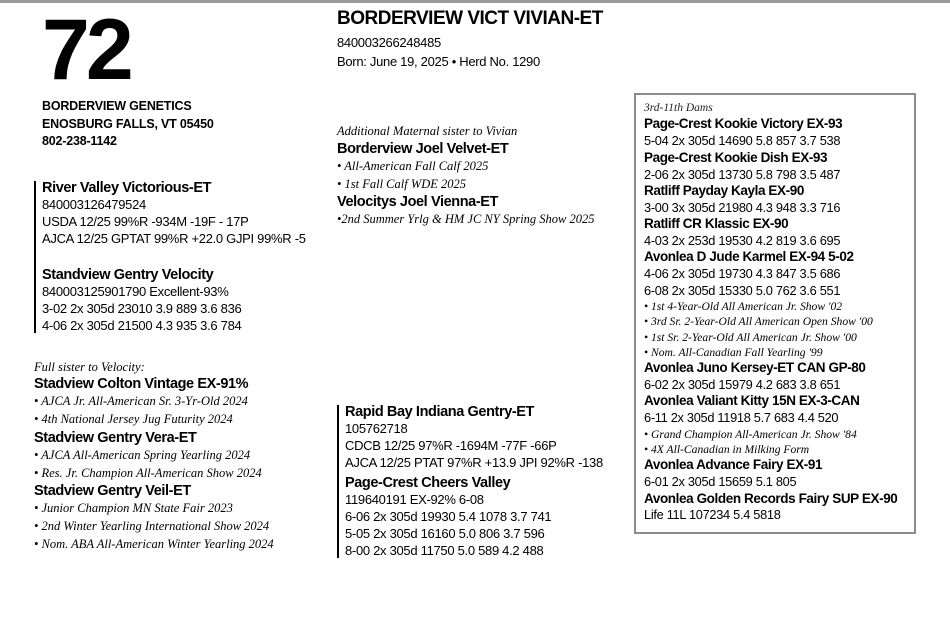 The image size is (950, 644). I want to click on page-top-rule, so click(475, 1).